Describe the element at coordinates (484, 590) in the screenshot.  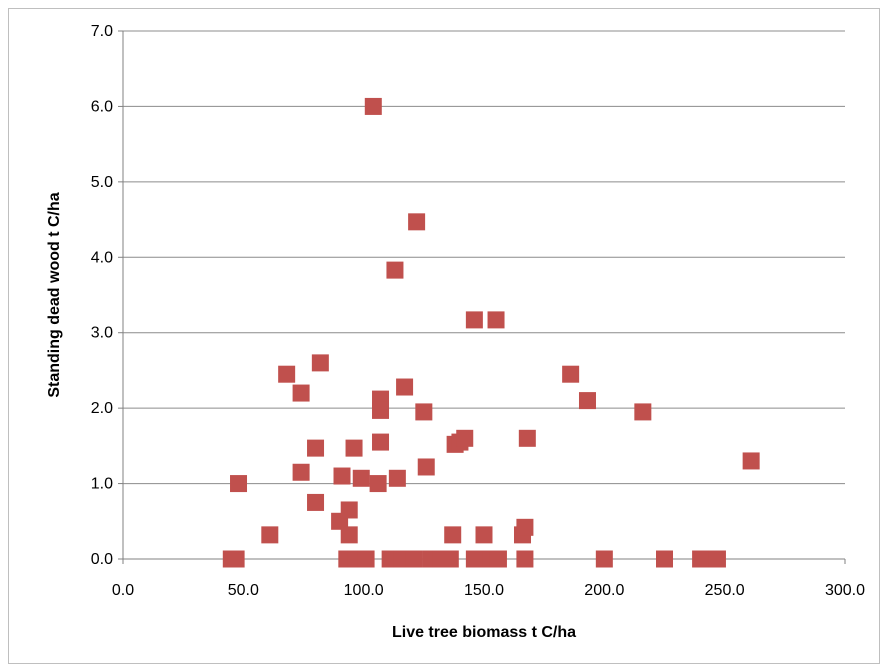
I see `x-tick-label: 150.0` at that location.